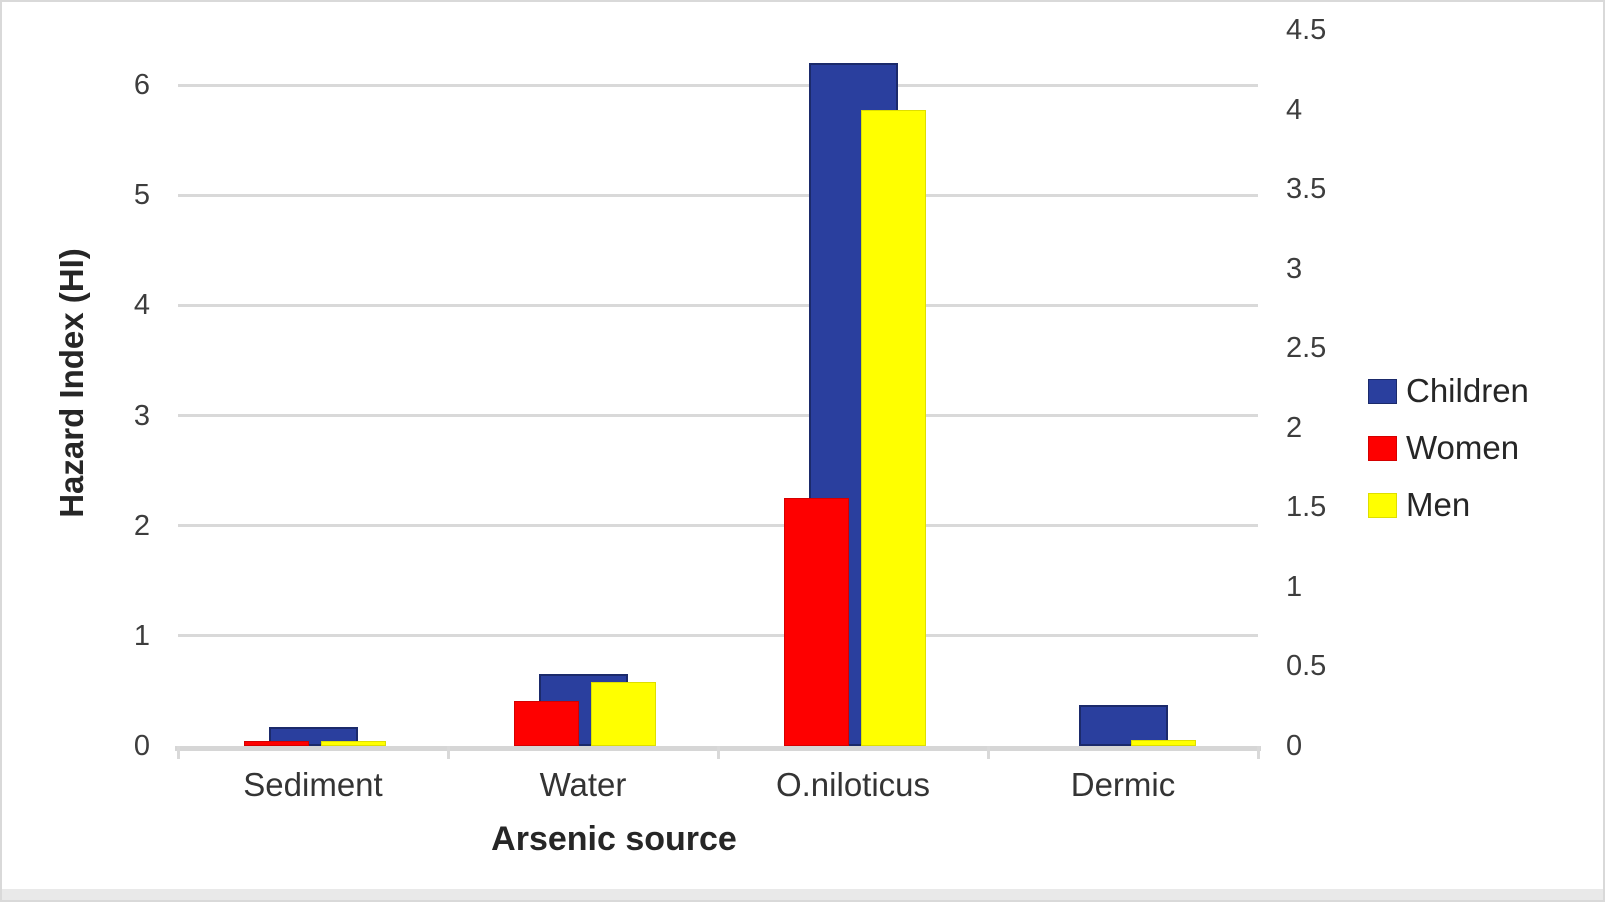 This screenshot has height=902, width=1605. I want to click on bar-men-sediment, so click(353, 743).